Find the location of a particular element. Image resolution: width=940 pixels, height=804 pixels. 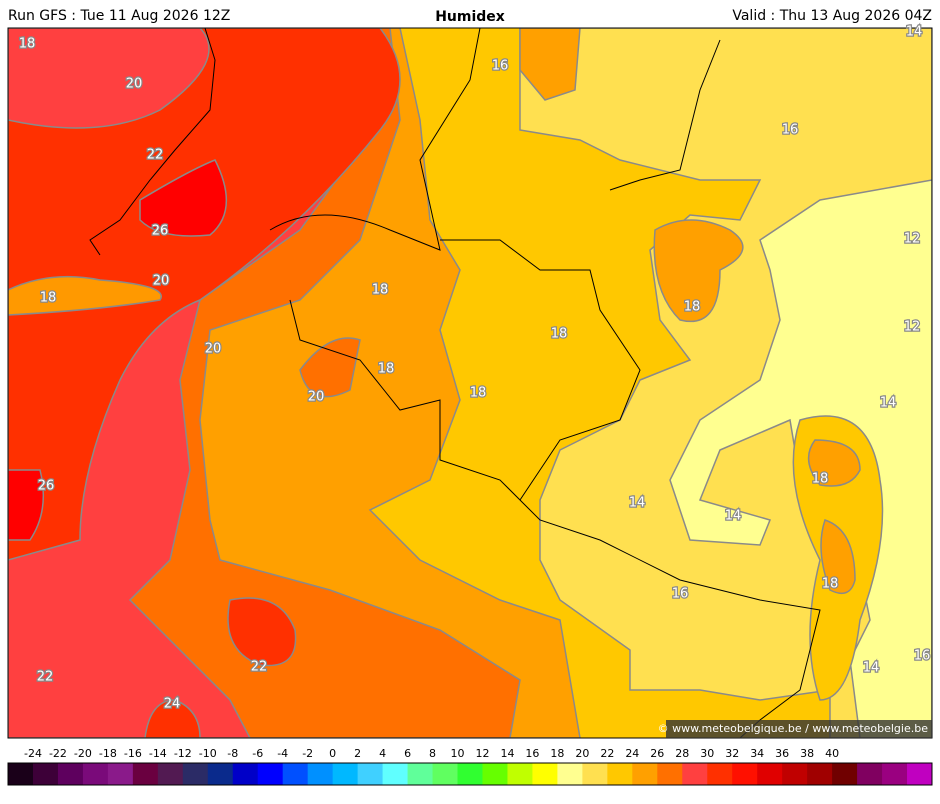

field-uk-south is located at coordinates (85, 295).